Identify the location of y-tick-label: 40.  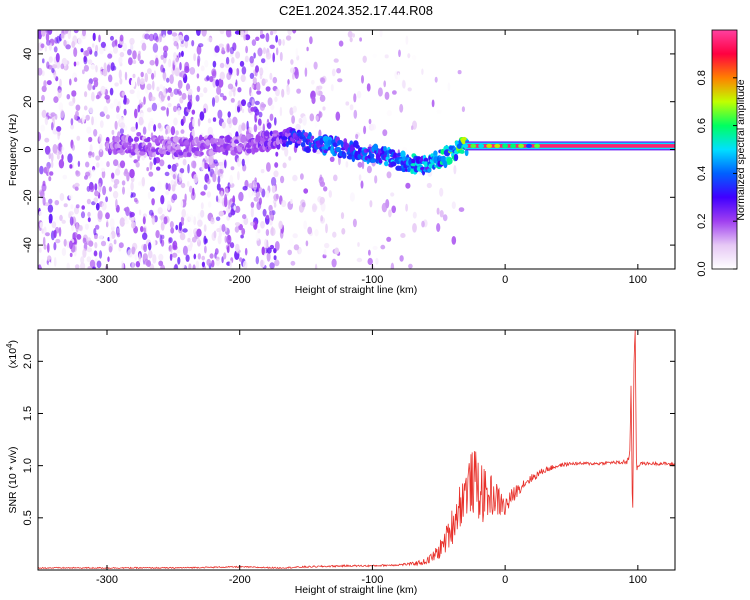
(28, 54).